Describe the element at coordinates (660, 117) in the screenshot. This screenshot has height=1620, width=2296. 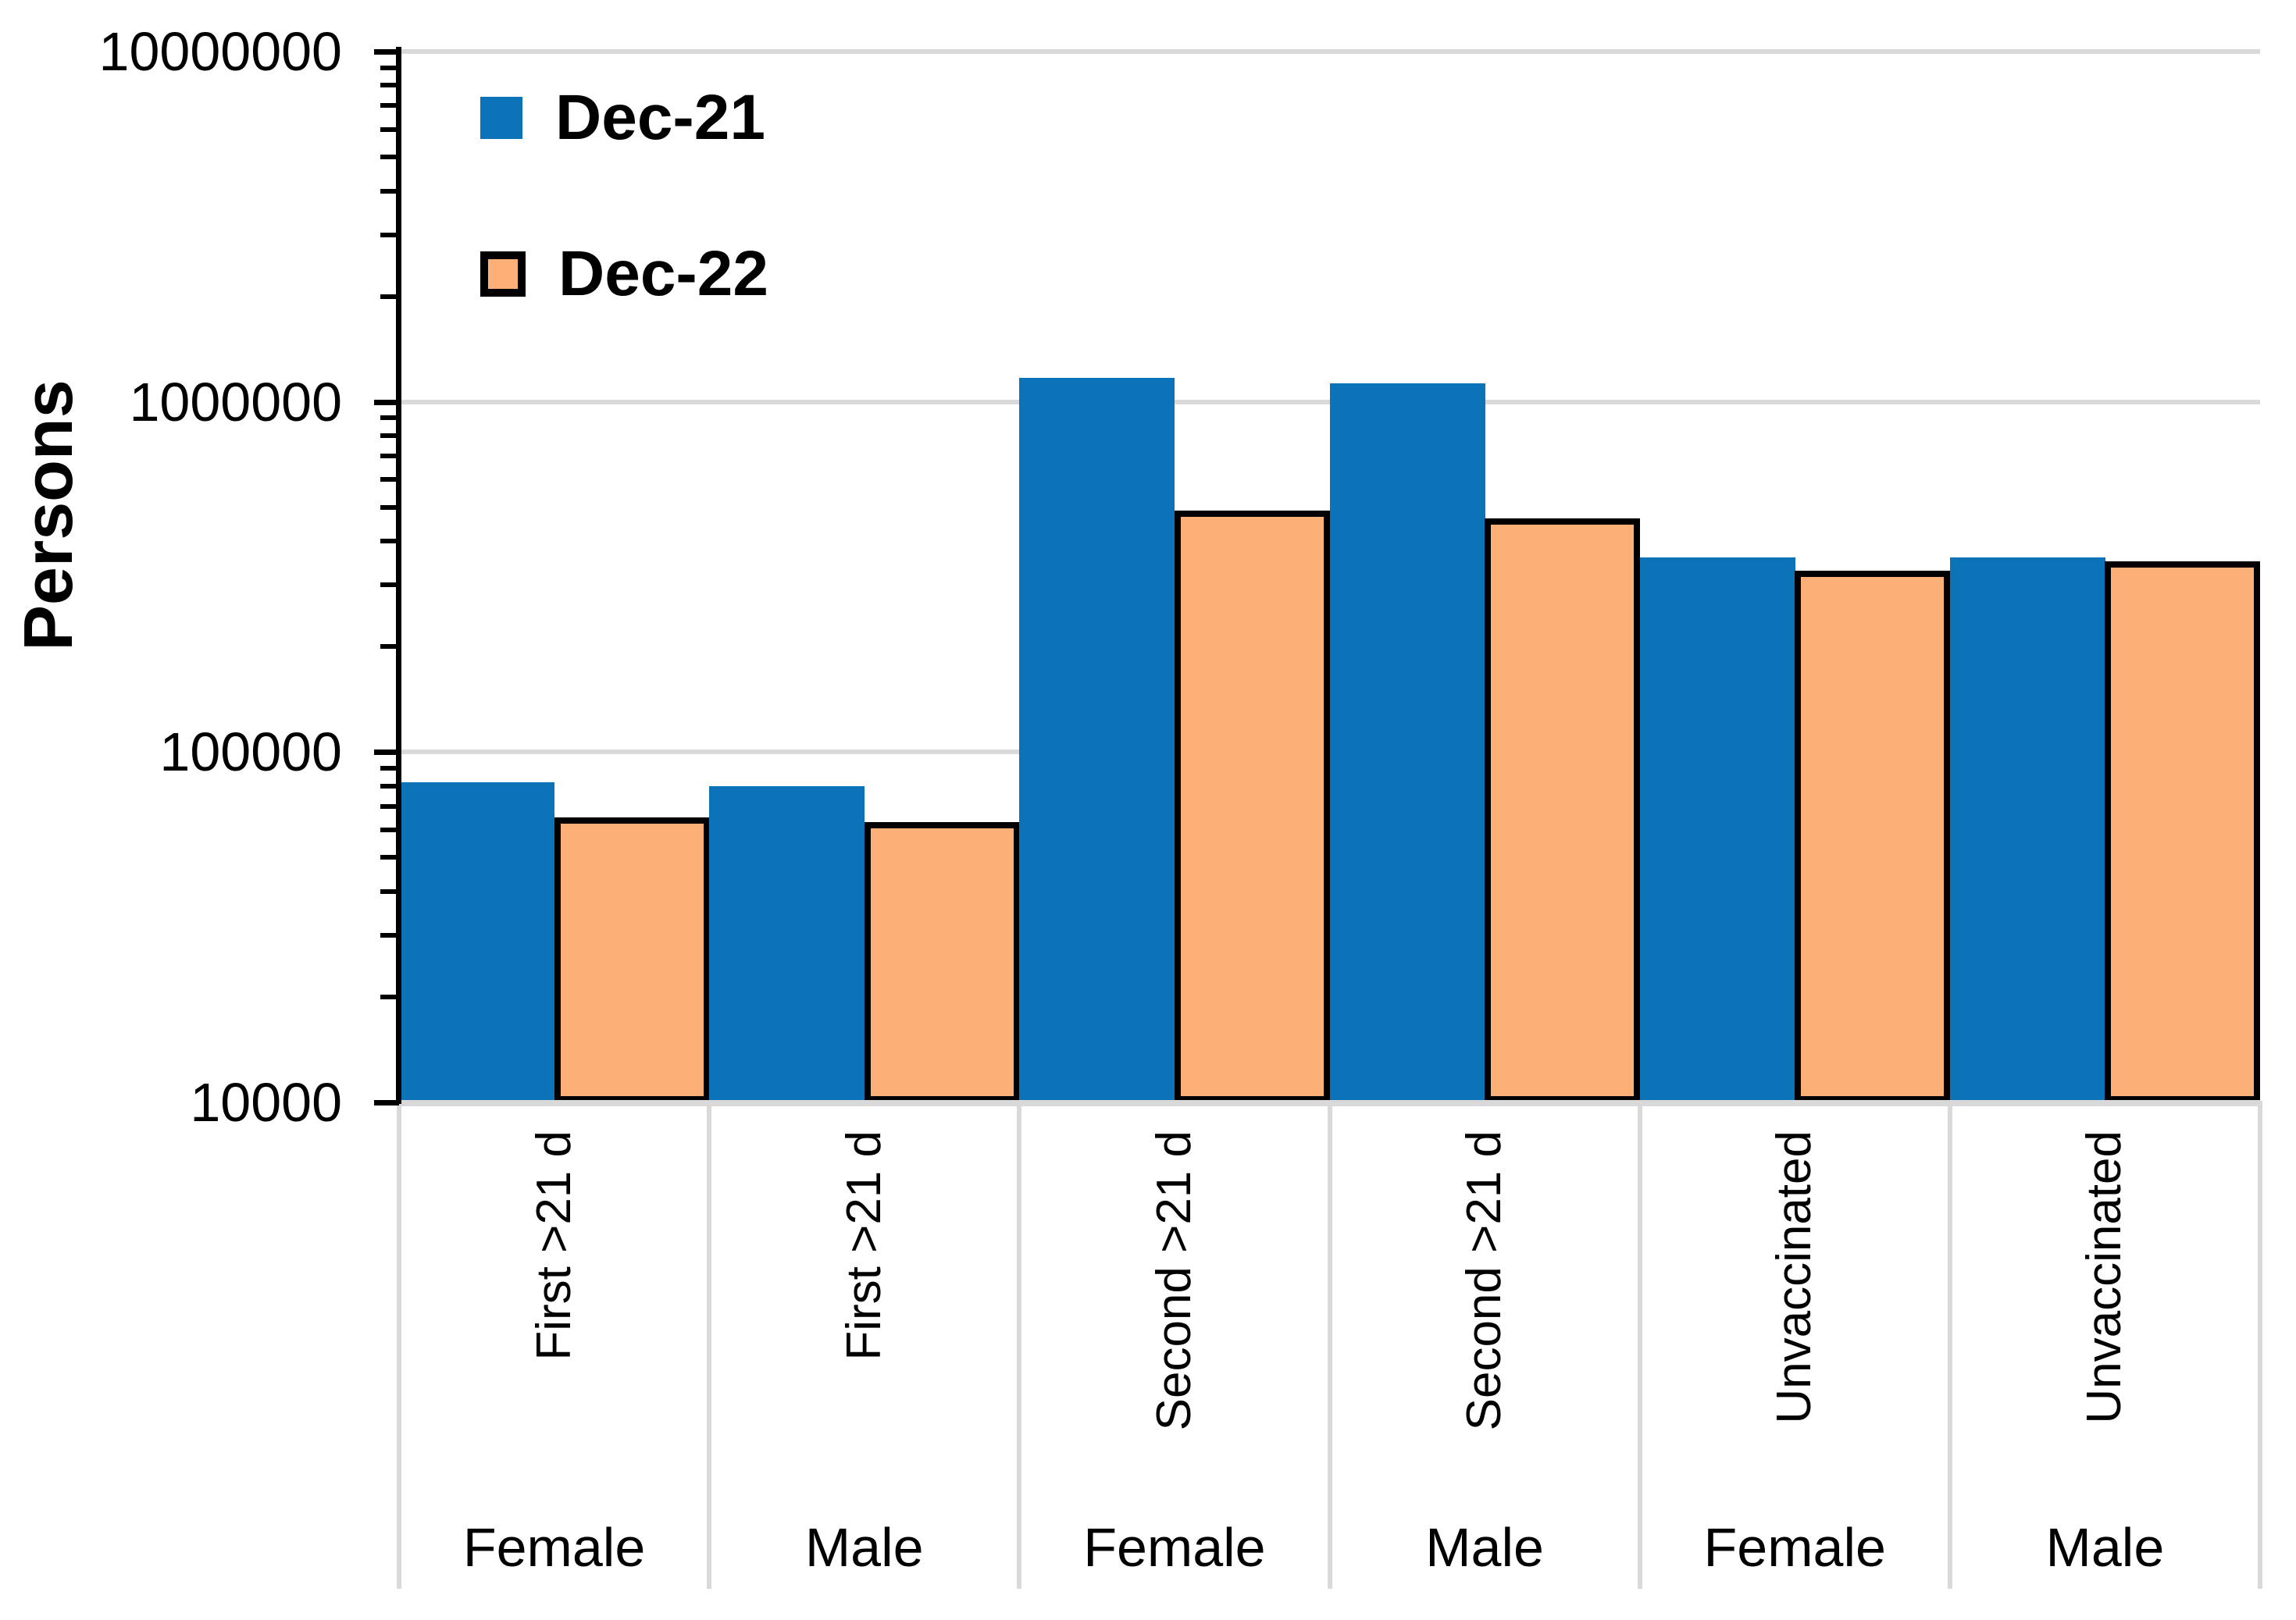
I see `legend-label-dec21: Dec-21` at that location.